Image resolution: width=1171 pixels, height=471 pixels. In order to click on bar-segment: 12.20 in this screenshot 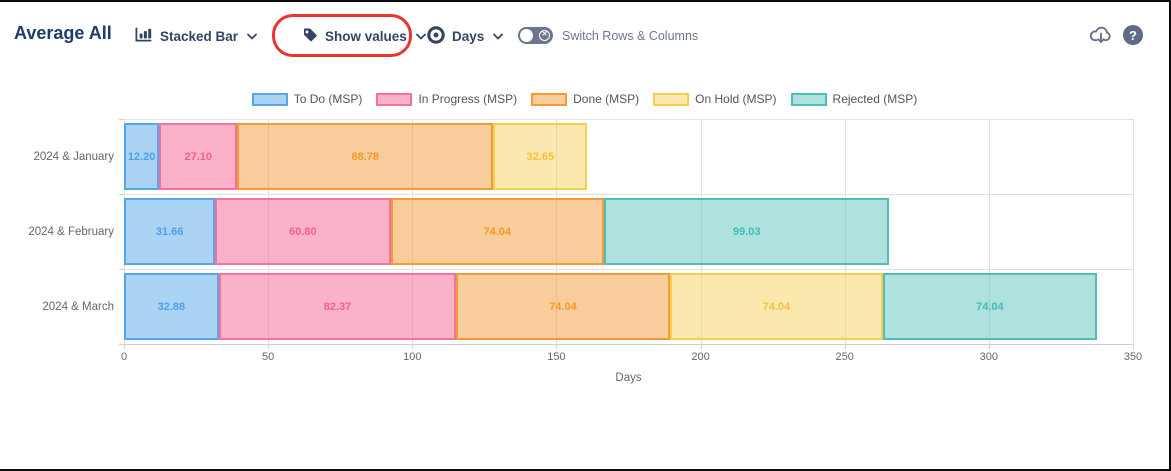, I will do `click(142, 156)`.